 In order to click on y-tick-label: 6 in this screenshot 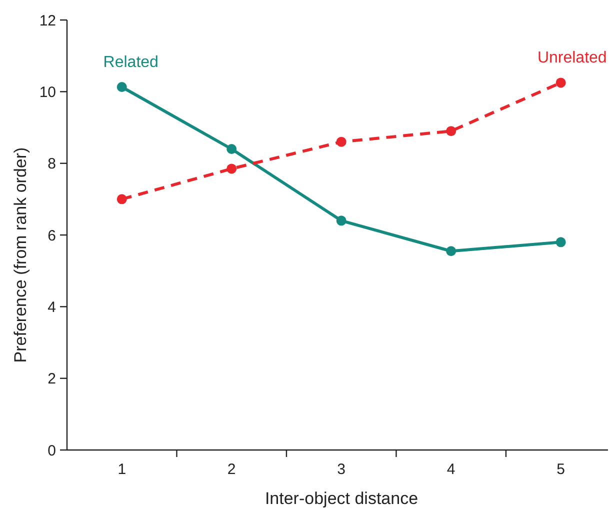, I will do `click(52, 235)`.